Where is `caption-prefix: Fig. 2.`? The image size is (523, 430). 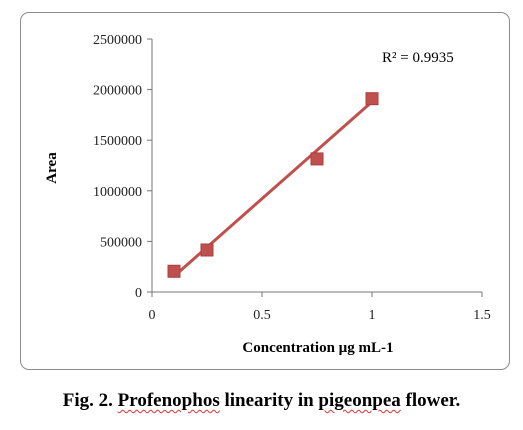 caption-prefix: Fig. 2. is located at coordinates (90, 400).